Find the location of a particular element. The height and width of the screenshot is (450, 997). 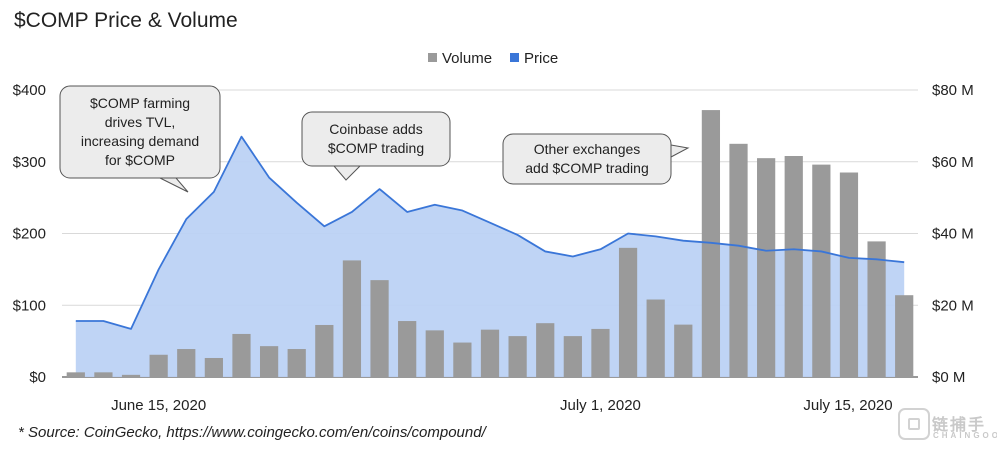

callout-text-line: drives TVL, is located at coordinates (140, 122).